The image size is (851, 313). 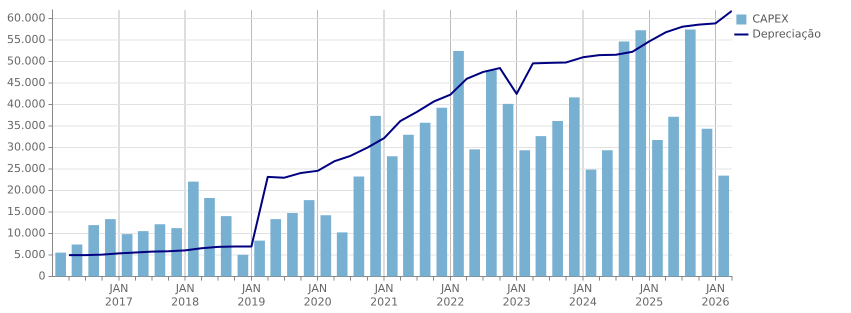 What do you see at coordinates (26, 39) in the screenshot?
I see `y-tick-label: 55.000` at bounding box center [26, 39].